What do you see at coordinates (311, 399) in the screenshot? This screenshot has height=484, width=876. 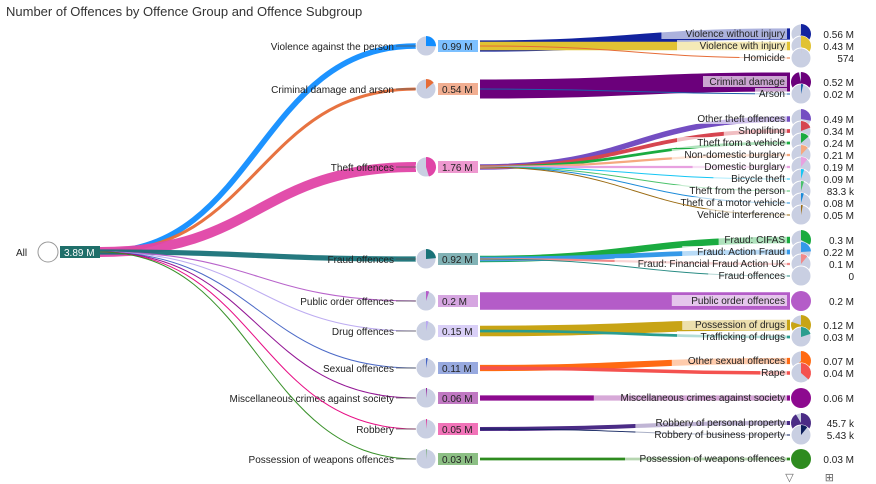 I see `group-label-miscellaneous-crimes-against-society: Miscellaneous crimes against society` at bounding box center [311, 399].